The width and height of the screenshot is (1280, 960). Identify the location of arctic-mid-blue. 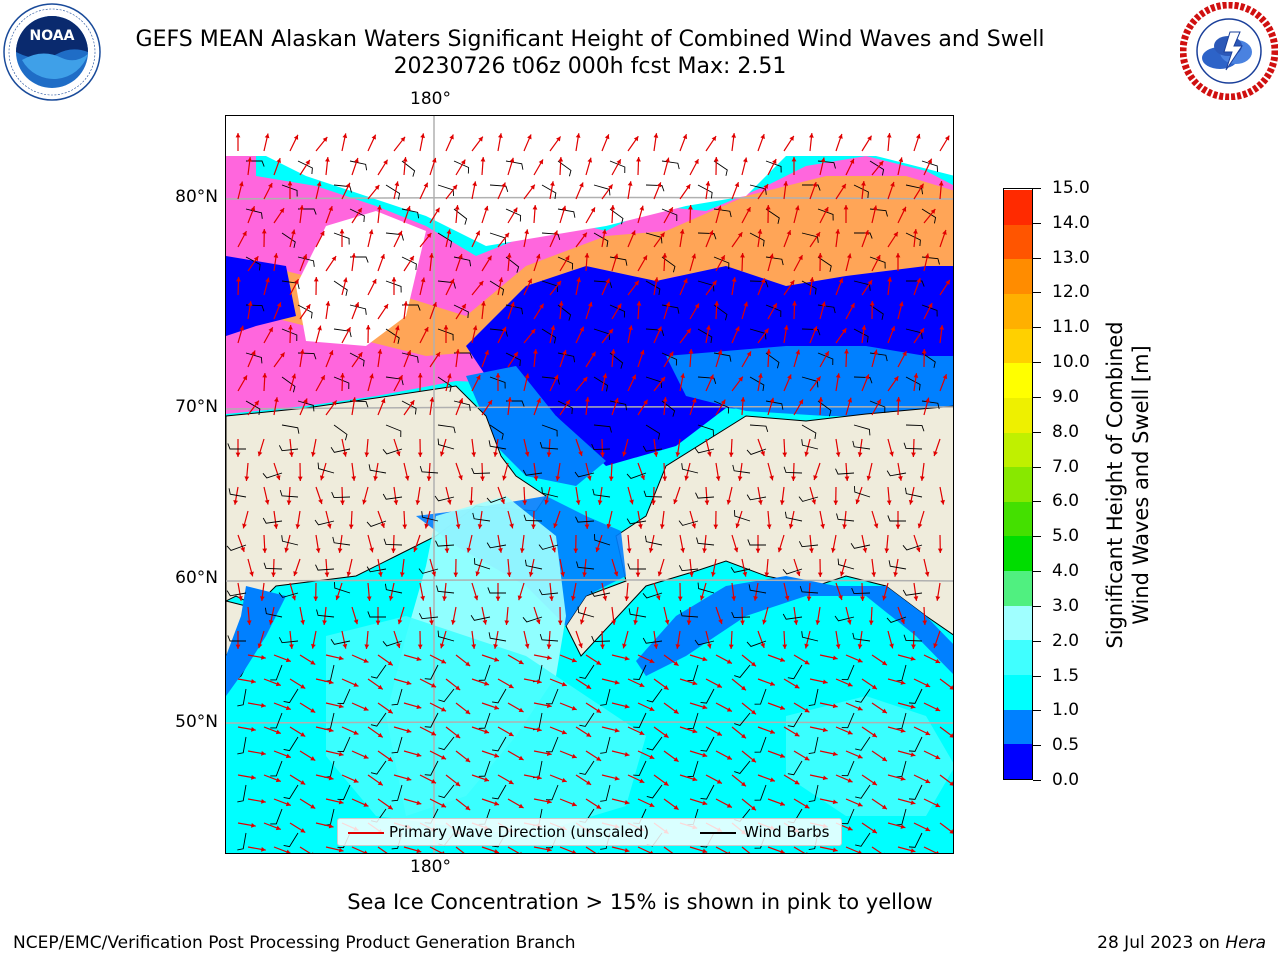
(809, 381).